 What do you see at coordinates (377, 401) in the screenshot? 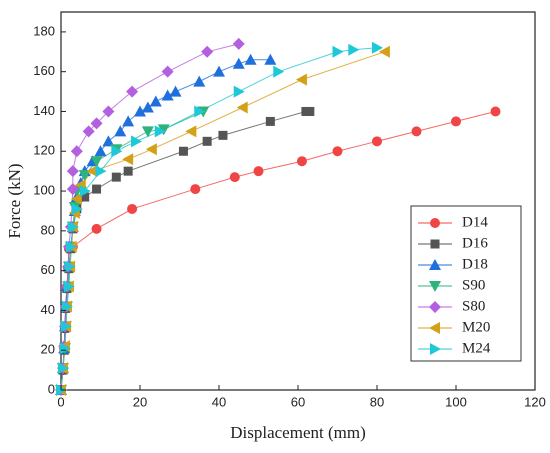
I see `x-tick-label: 80` at bounding box center [377, 401].